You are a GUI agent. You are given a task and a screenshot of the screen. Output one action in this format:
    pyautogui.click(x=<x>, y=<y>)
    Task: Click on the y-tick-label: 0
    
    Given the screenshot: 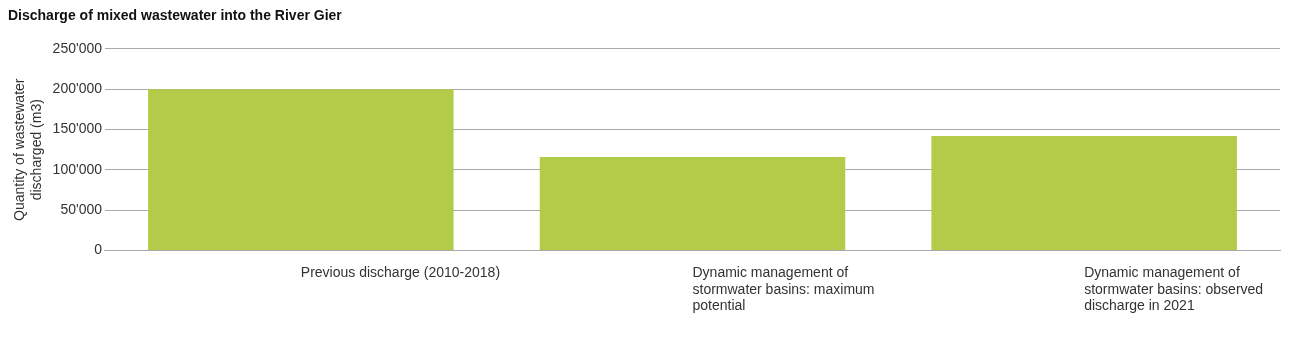 What is the action you would take?
    pyautogui.click(x=98, y=249)
    